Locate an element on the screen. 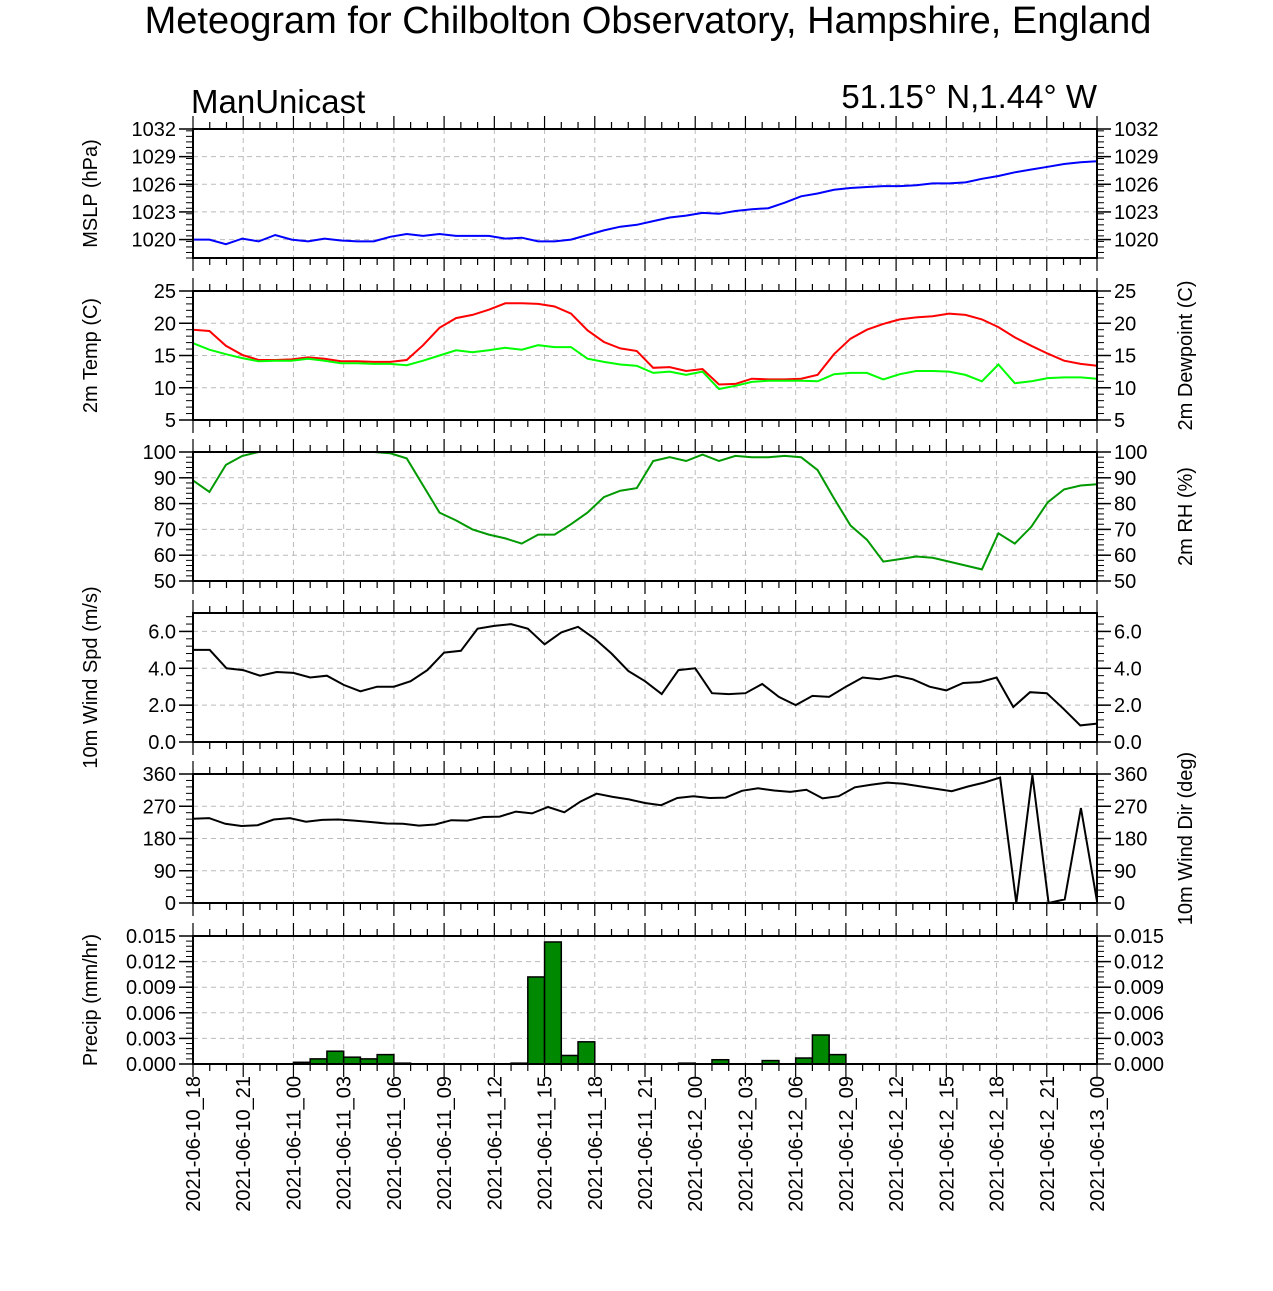  y-axis-label-right: 10m Wind Dir (deg) is located at coordinates (1186, 838).